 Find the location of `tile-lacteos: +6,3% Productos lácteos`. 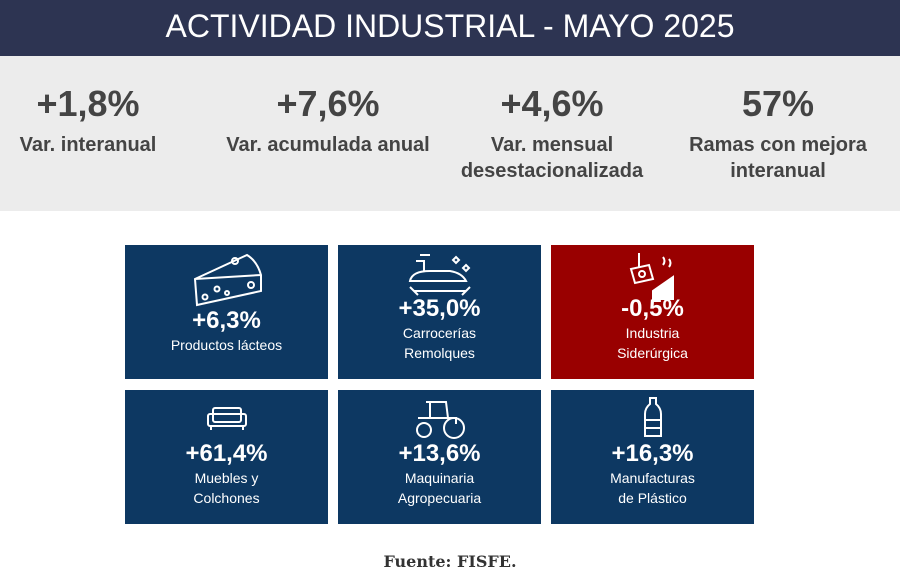

tile-lacteos: +6,3% Productos lácteos is located at coordinates (226, 312).